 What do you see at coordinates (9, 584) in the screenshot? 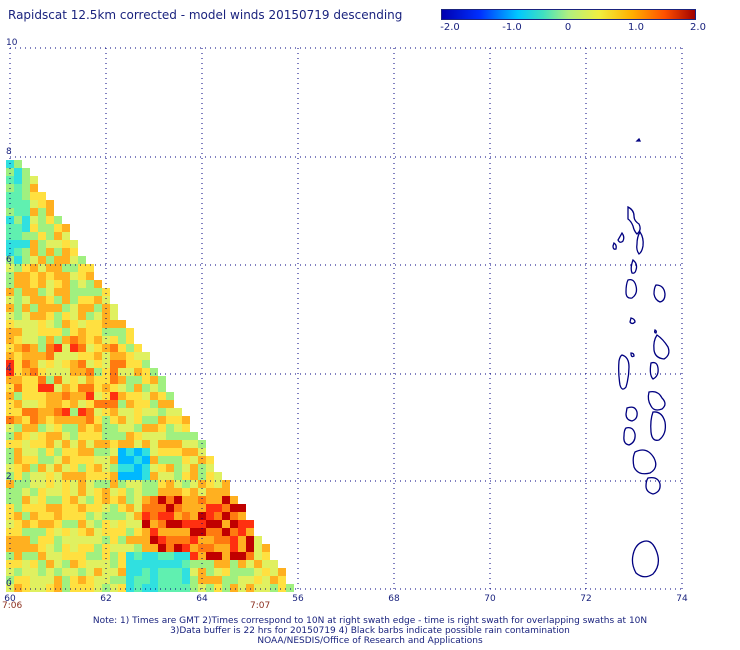
I see `y-tick-label: 0` at bounding box center [9, 584].